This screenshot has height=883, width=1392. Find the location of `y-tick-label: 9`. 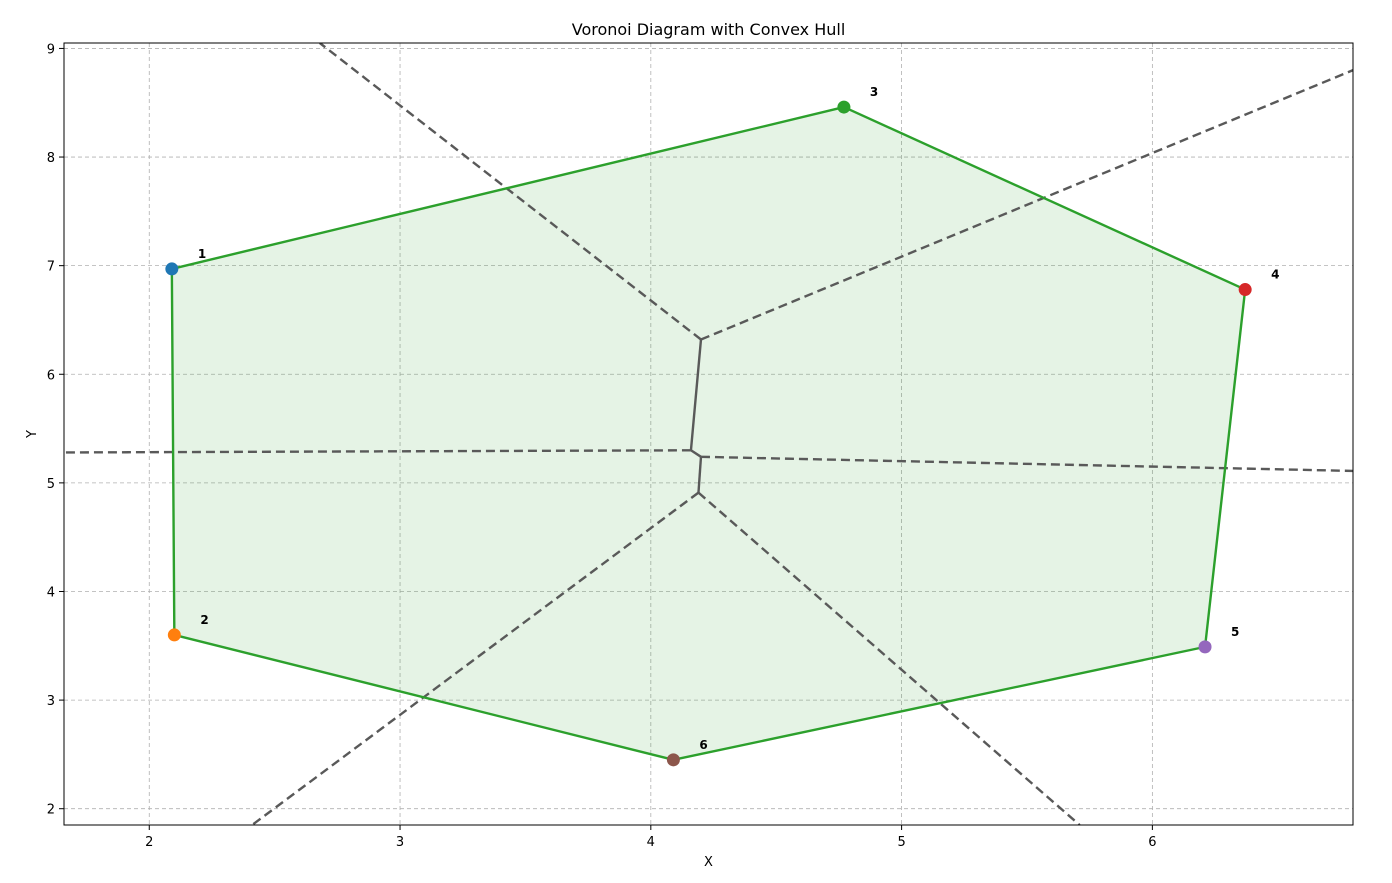

y-tick-label: 9 is located at coordinates (51, 49).